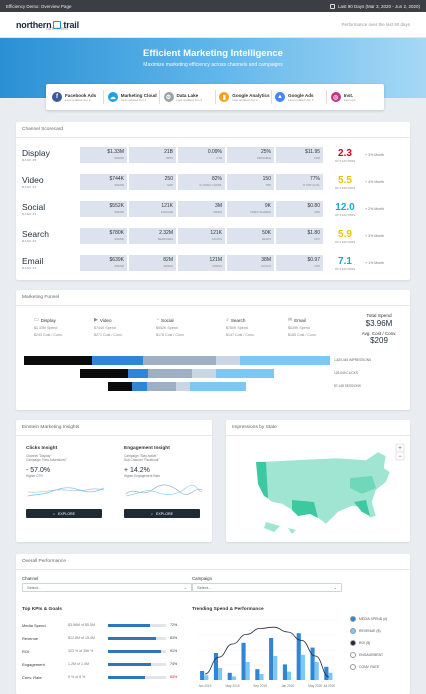  I want to click on source-divider, so click(326, 97).